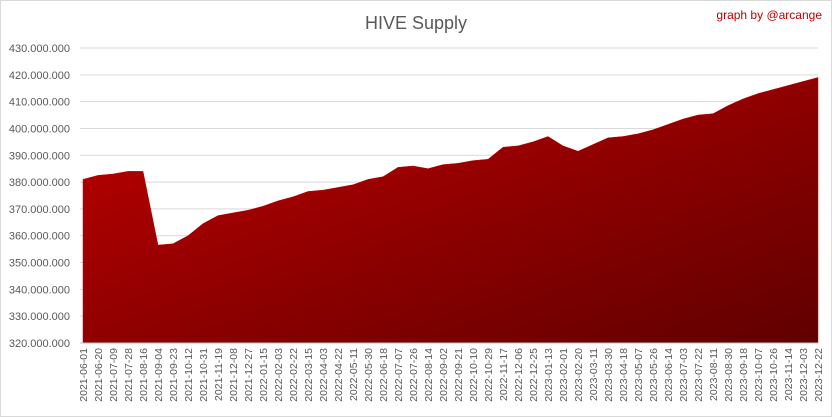 This screenshot has height=417, width=832. Describe the element at coordinates (429, 375) in the screenshot. I see `x-tick-label: 2022-08-14` at that location.